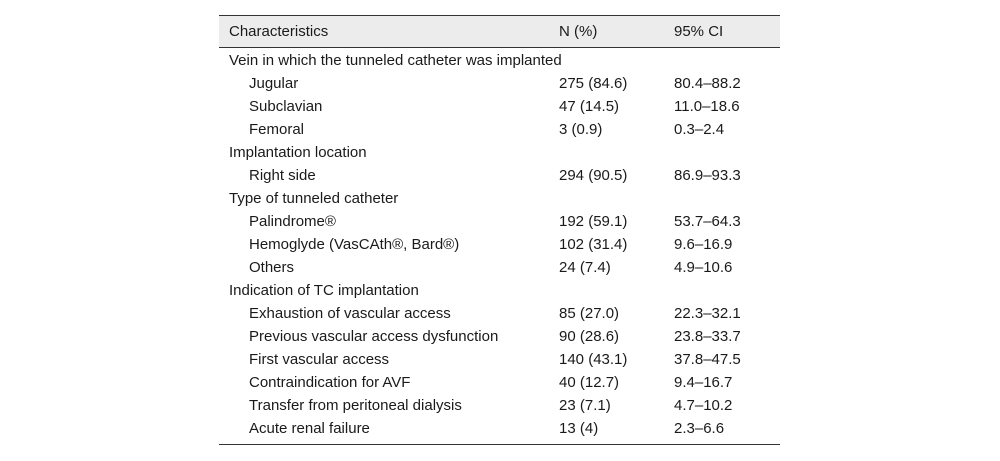  What do you see at coordinates (298, 152) in the screenshot?
I see `row-label: Implantation location` at bounding box center [298, 152].